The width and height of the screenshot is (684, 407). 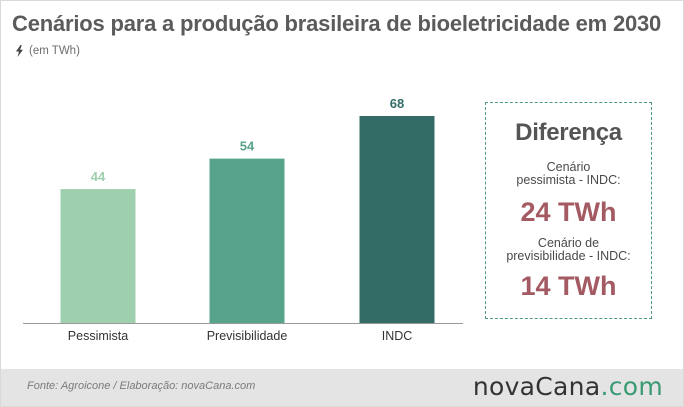 What do you see at coordinates (568, 132) in the screenshot?
I see `callout-title: Diferença` at bounding box center [568, 132].